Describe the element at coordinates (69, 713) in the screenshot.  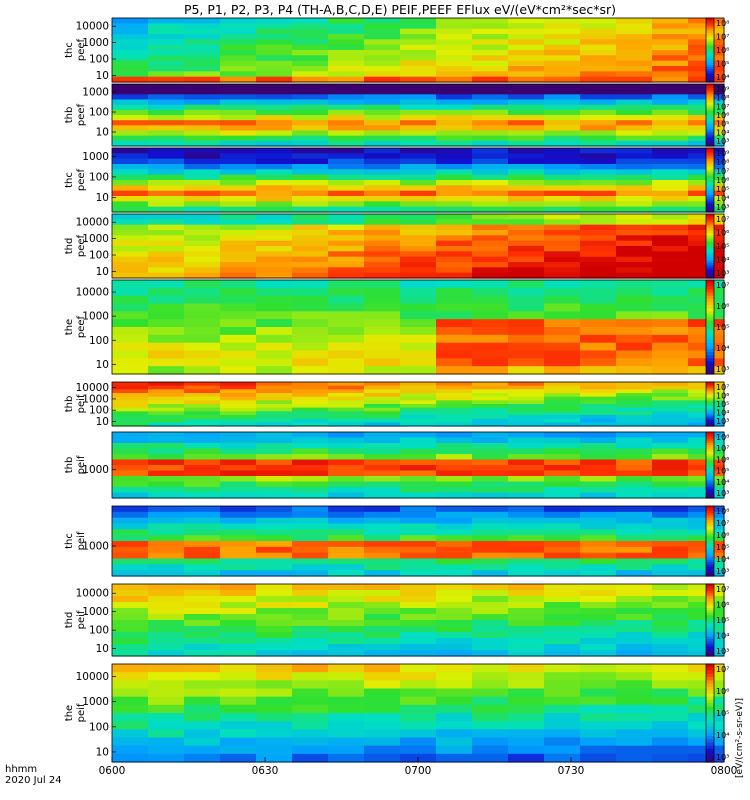
I see `panel-probe-label: the` at that location.